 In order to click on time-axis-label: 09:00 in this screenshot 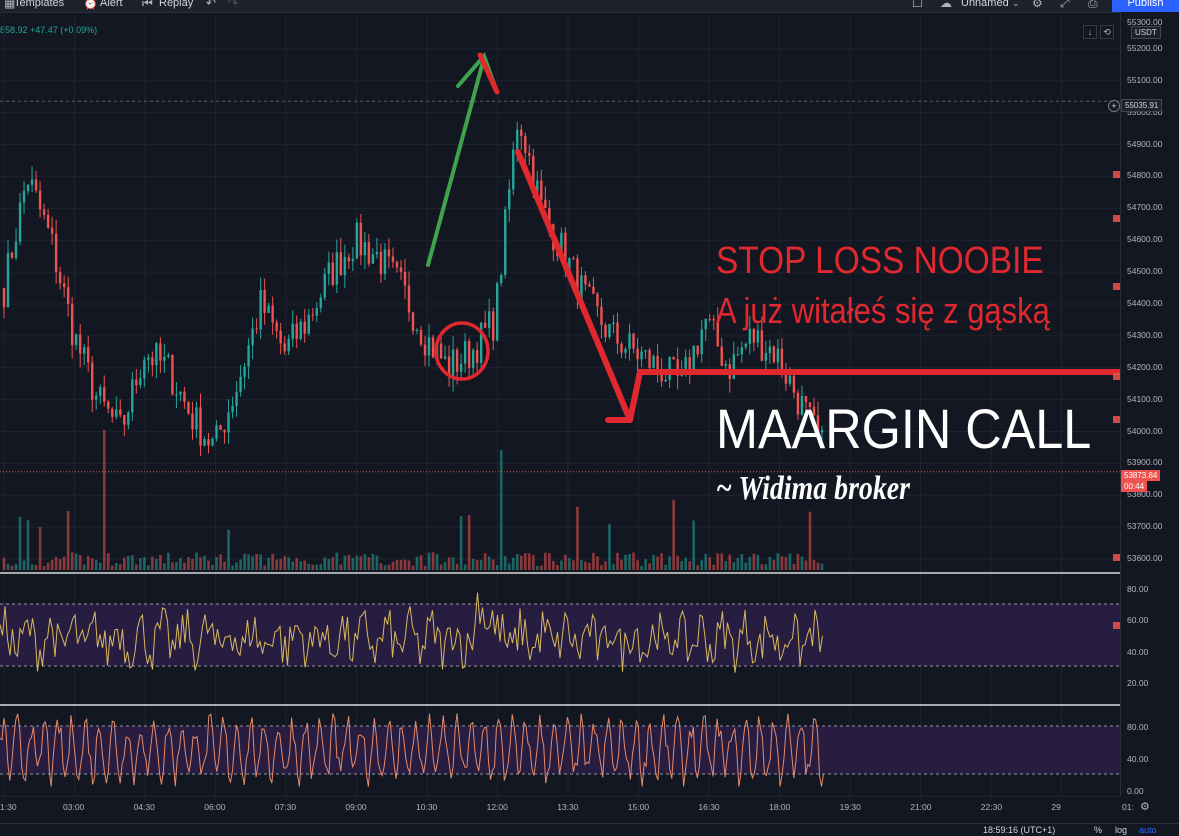, I will do `click(356, 807)`.